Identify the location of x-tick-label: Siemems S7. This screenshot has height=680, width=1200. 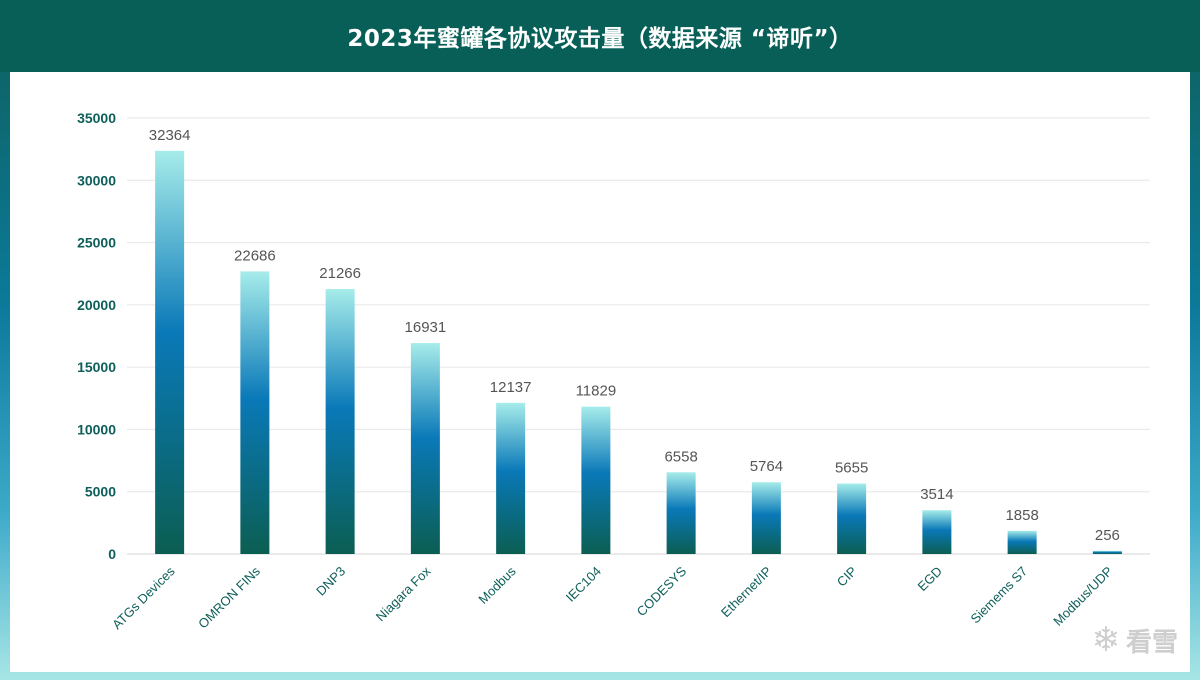
(999, 595).